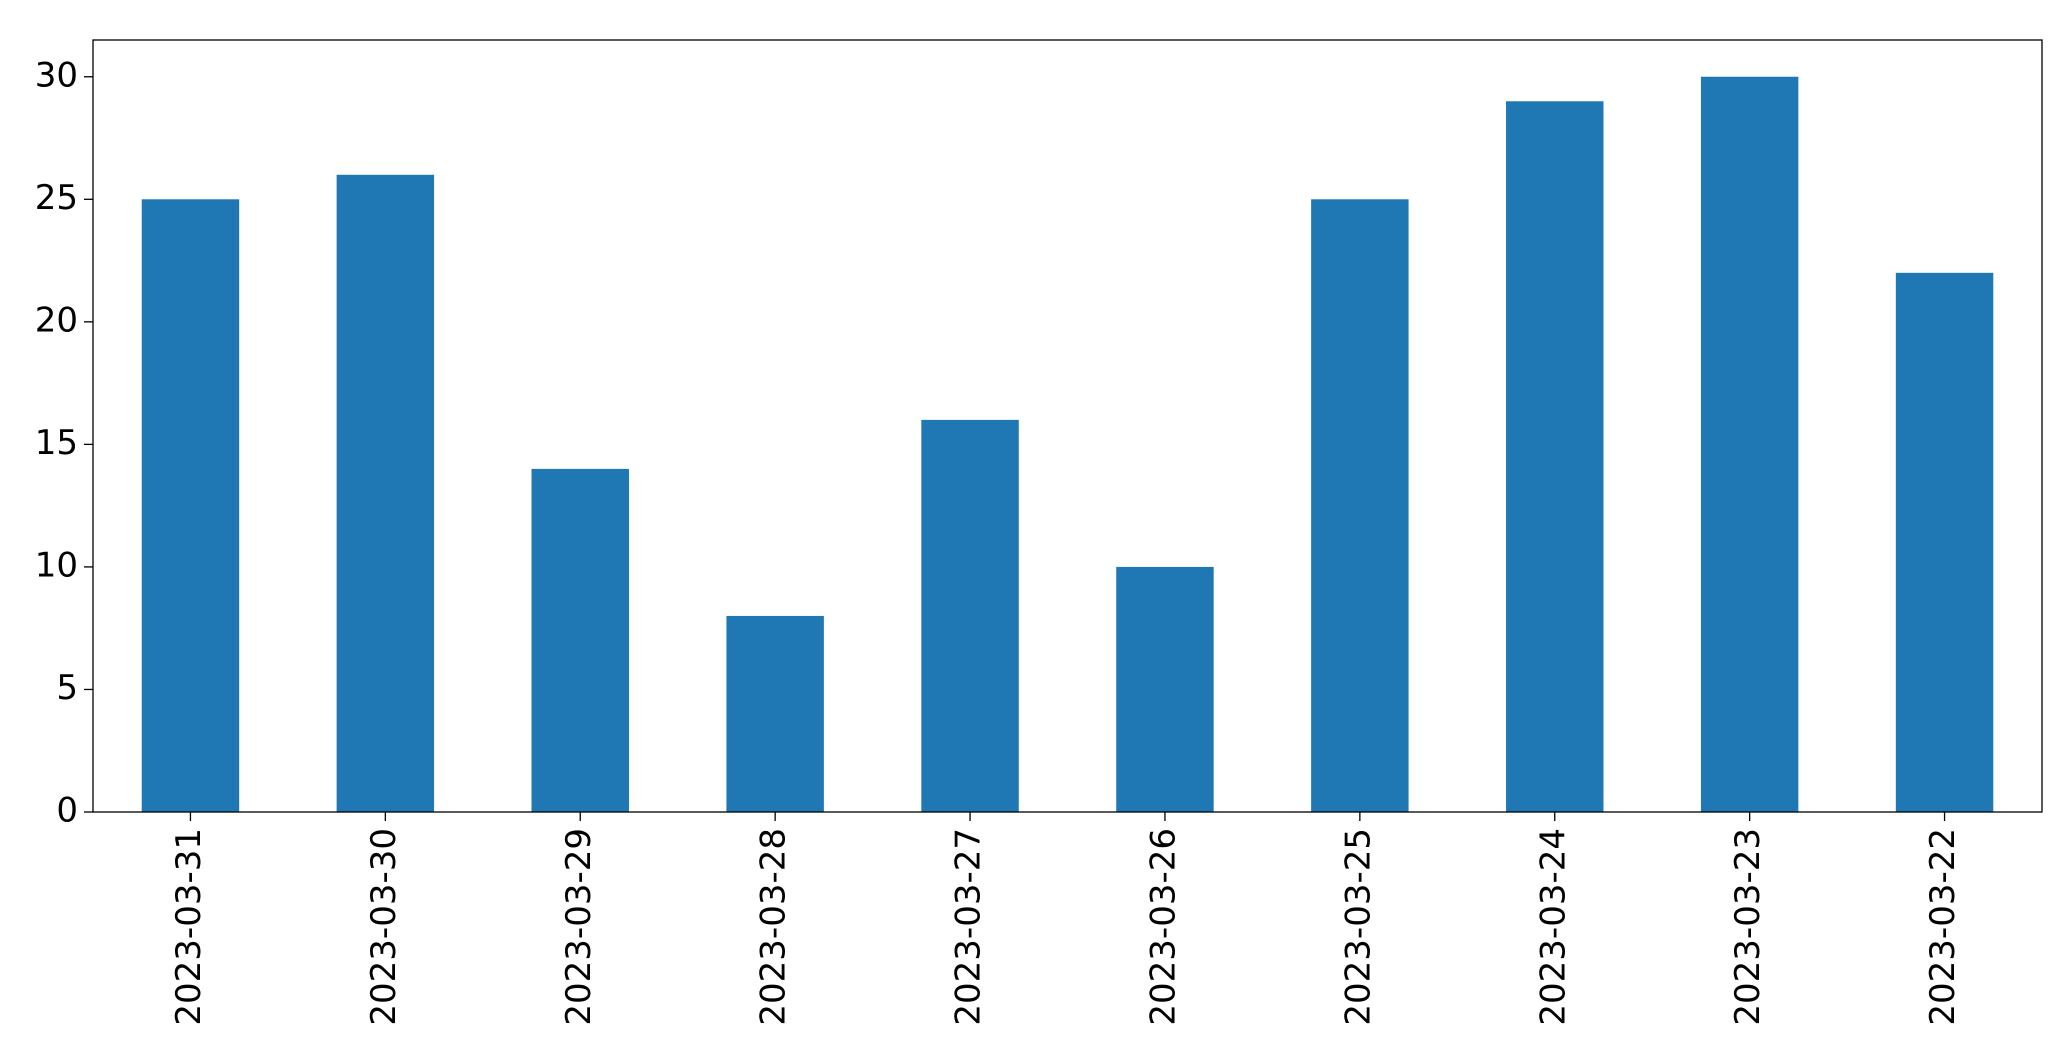  What do you see at coordinates (67, 811) in the screenshot?
I see `y-tick-label: 0` at bounding box center [67, 811].